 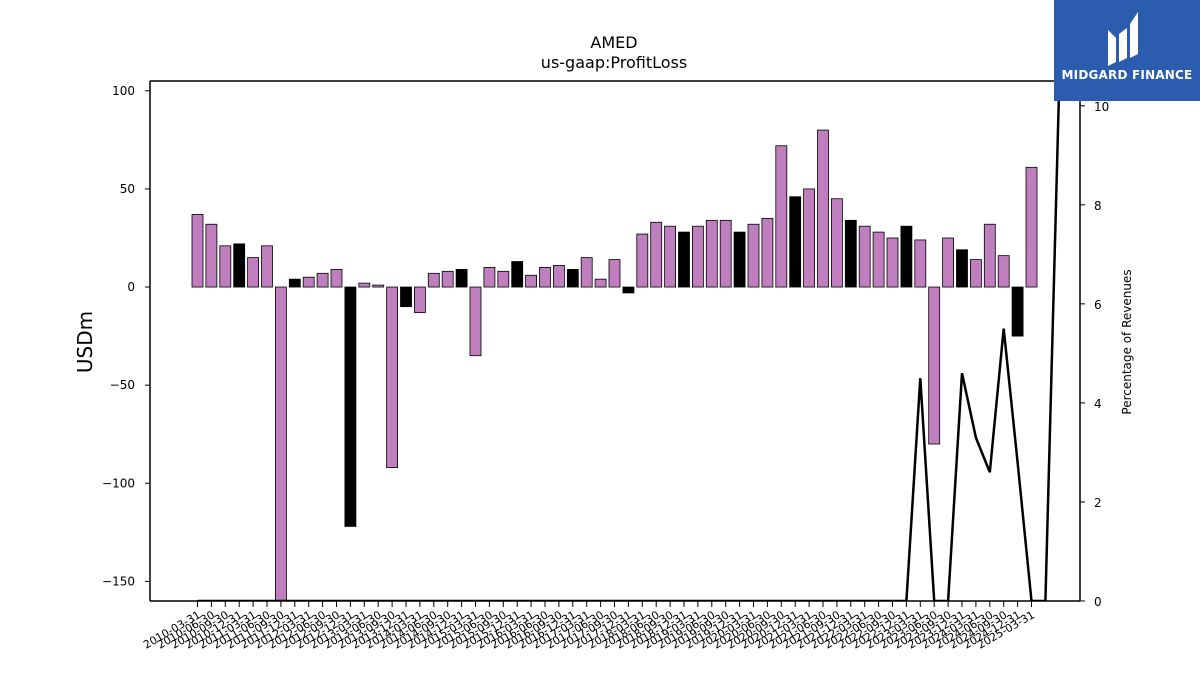 I want to click on logo-text: MIDGARD FINANCE, so click(x=1127, y=75).